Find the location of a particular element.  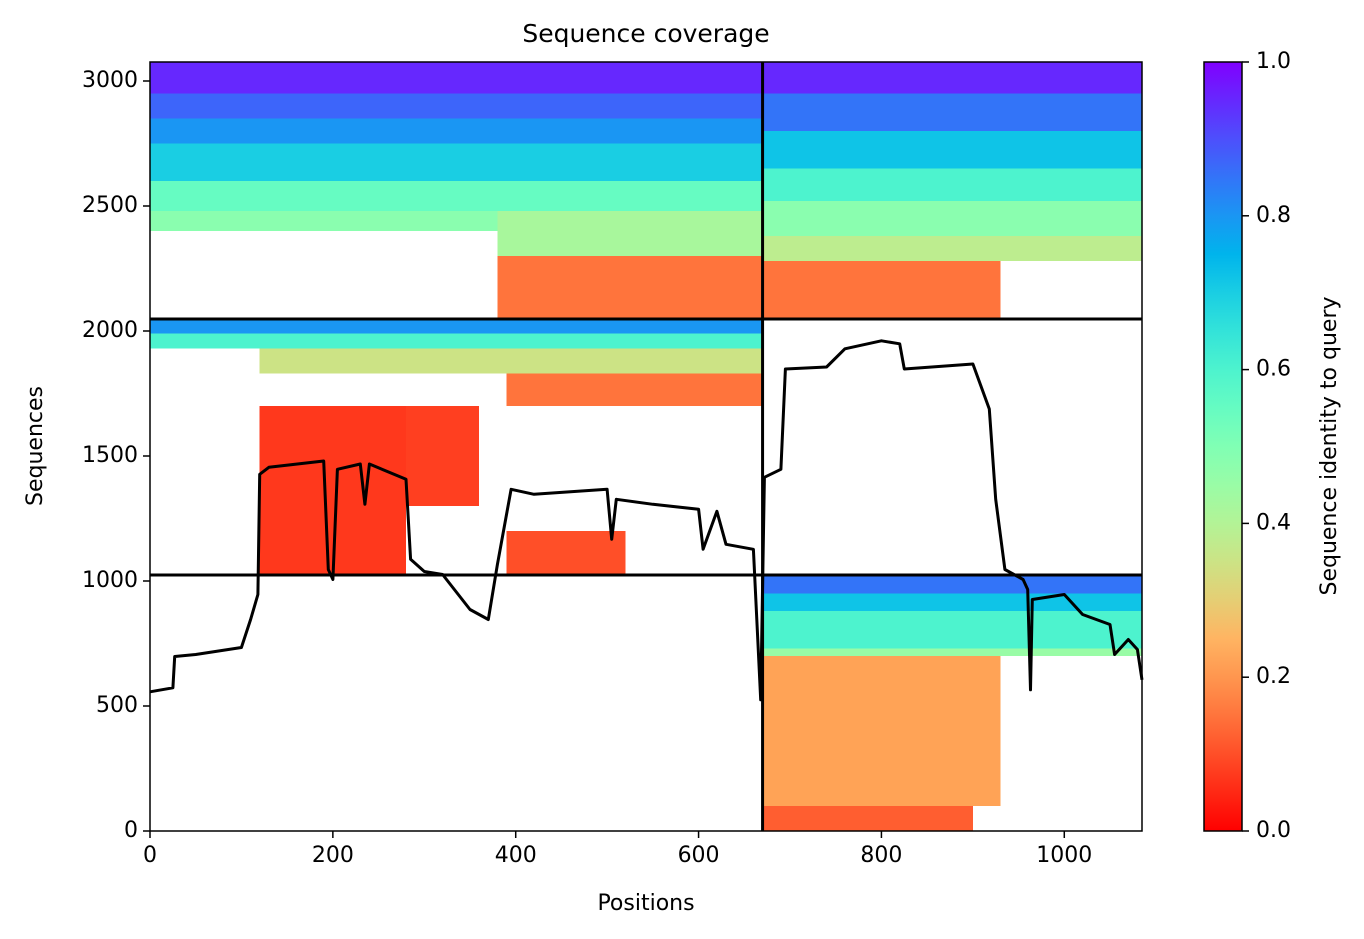

y-tick-label: 500 is located at coordinates (117, 705).